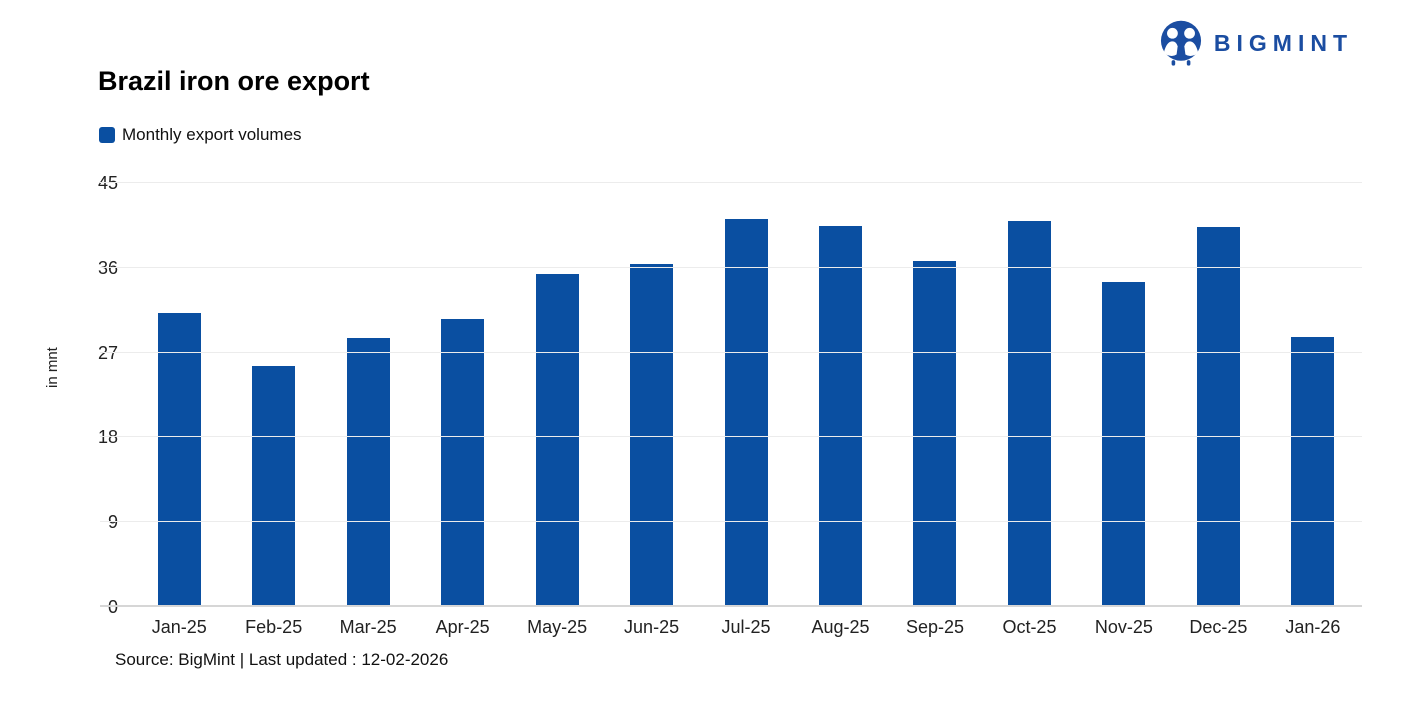  I want to click on y-tick-27: 27, so click(107, 352).